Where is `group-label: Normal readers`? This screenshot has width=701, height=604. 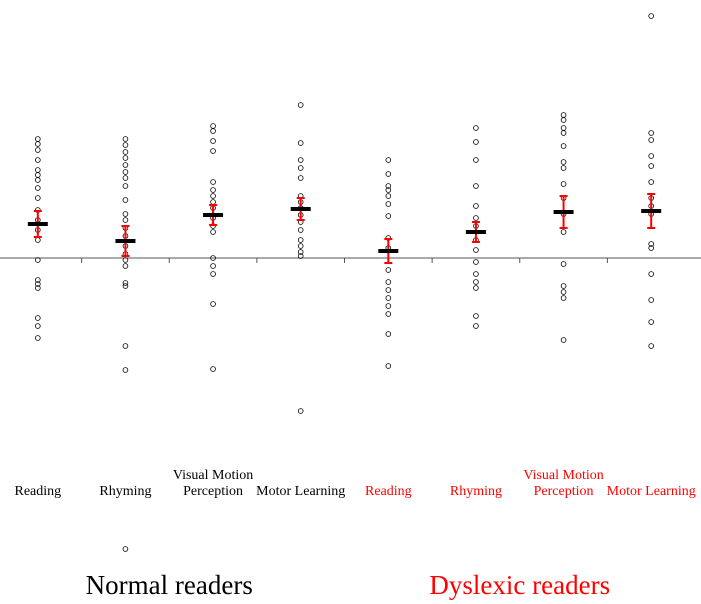
group-label: Normal readers is located at coordinates (169, 585).